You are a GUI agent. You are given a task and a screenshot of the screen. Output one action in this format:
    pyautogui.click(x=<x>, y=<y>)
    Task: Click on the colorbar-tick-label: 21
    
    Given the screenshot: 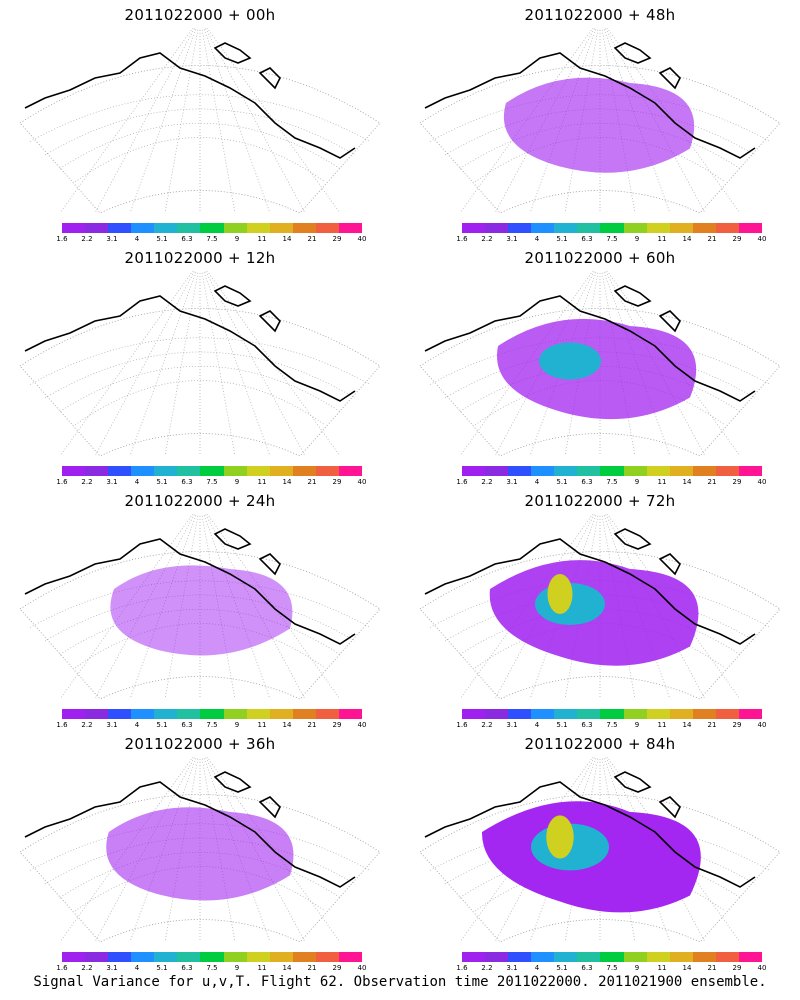 What is the action you would take?
    pyautogui.click(x=312, y=482)
    